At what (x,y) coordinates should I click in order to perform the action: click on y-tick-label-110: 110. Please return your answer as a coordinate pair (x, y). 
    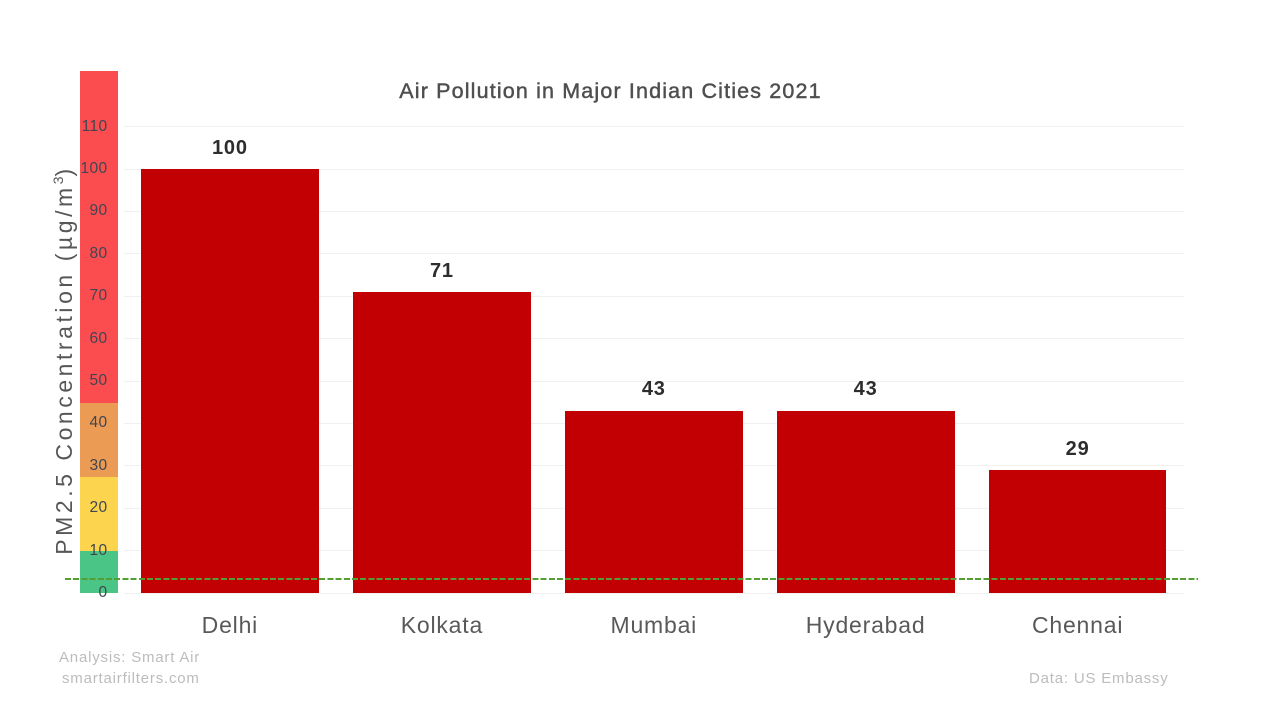
    Looking at the image, I should click on (94, 126).